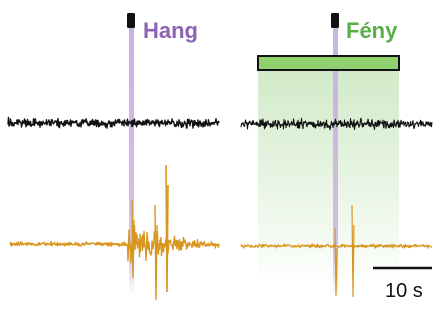  What do you see at coordinates (170, 30) in the screenshot?
I see `sound-label: Hang` at bounding box center [170, 30].